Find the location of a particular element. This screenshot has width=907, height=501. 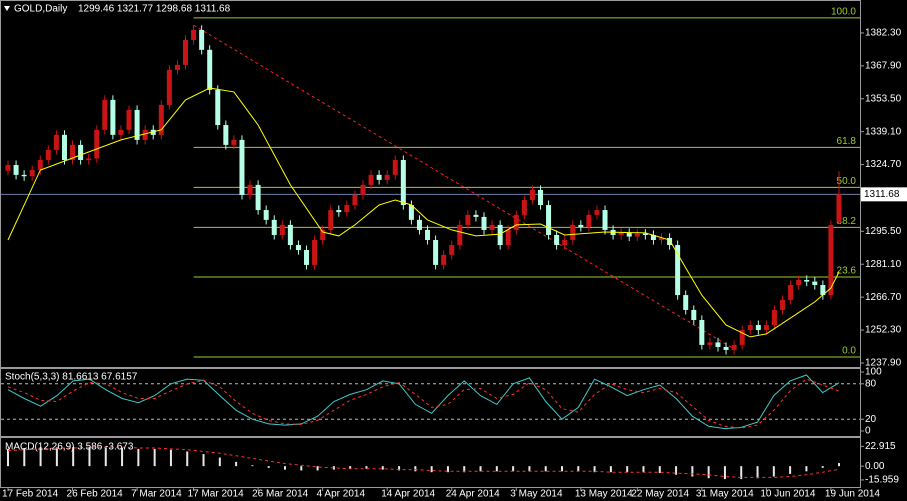

y-tick-label: 1237.90 is located at coordinates (883, 363).